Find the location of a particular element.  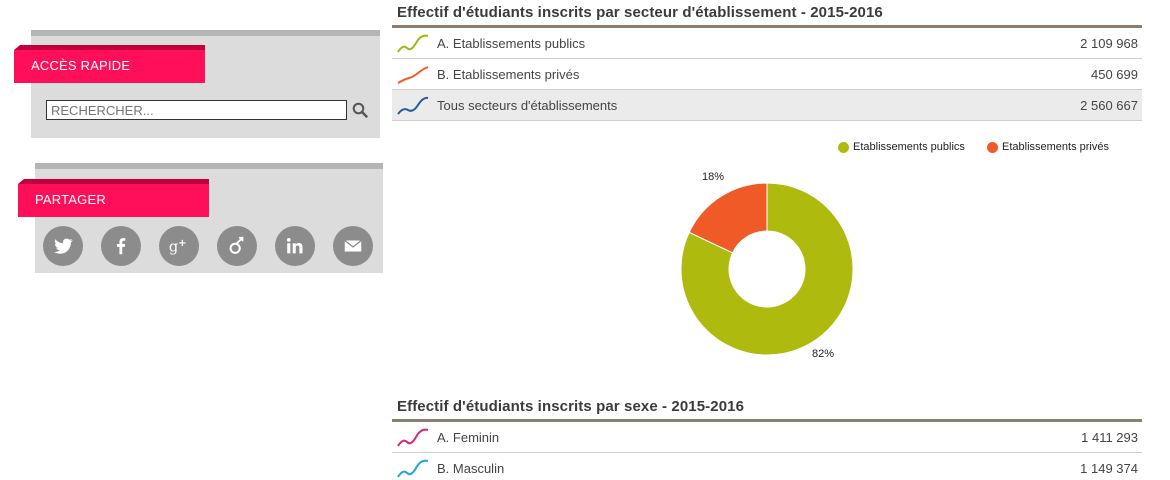

search-icon is located at coordinates (360, 110).